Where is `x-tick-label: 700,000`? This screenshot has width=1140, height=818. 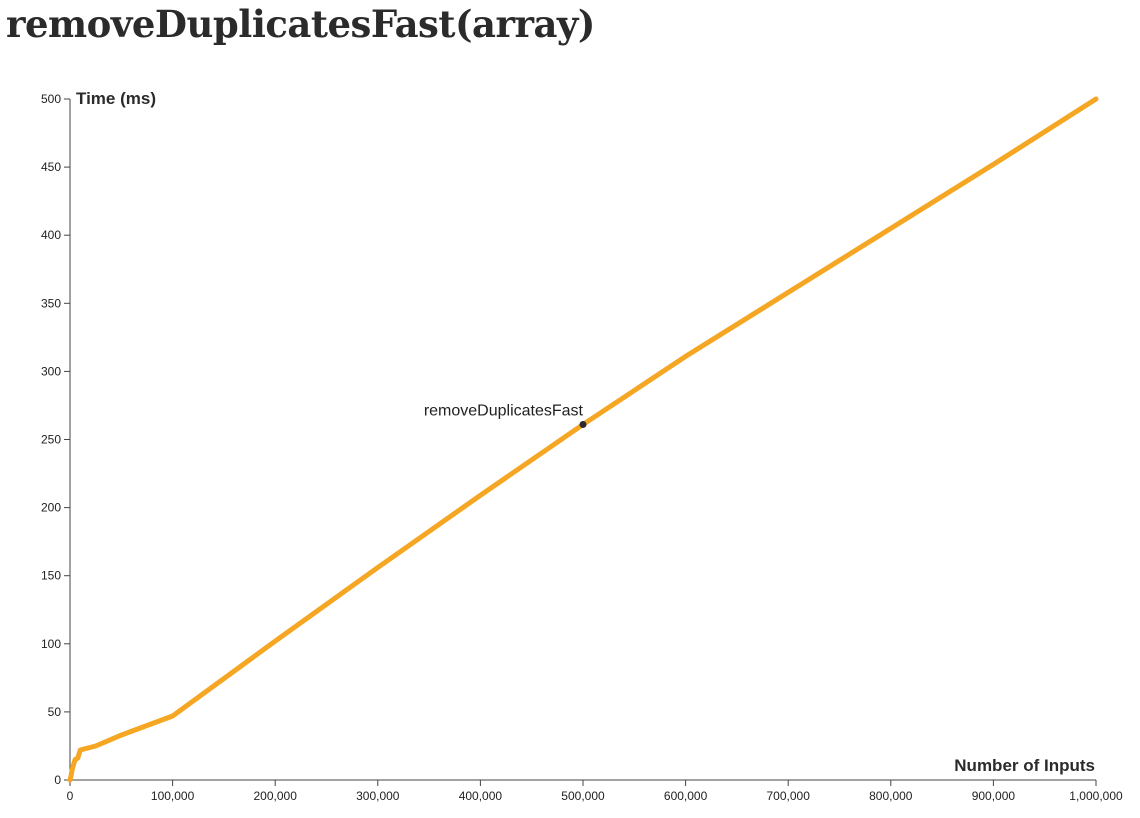 x-tick-label: 700,000 is located at coordinates (789, 796).